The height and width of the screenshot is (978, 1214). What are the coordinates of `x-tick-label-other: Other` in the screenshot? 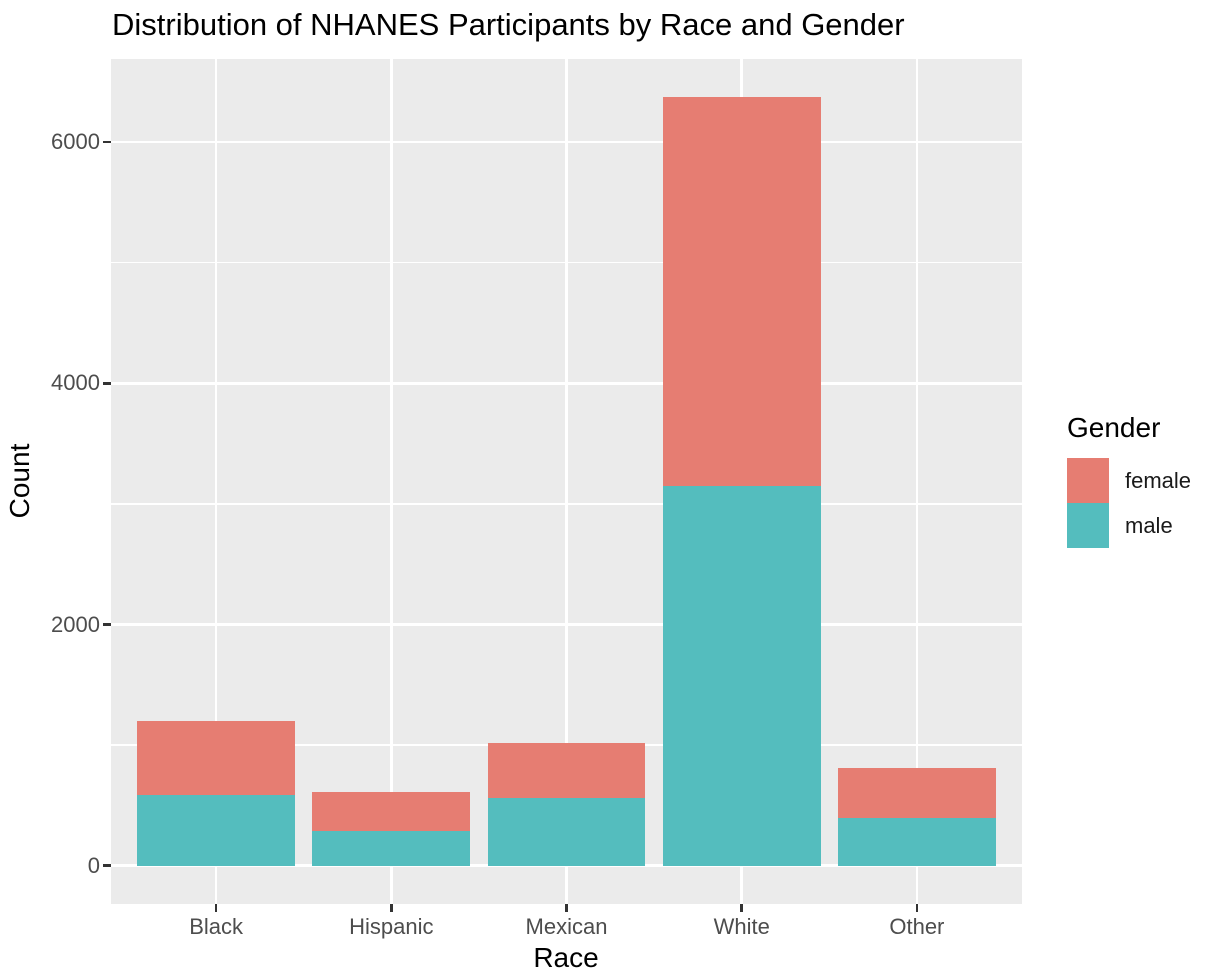 It's located at (917, 926).